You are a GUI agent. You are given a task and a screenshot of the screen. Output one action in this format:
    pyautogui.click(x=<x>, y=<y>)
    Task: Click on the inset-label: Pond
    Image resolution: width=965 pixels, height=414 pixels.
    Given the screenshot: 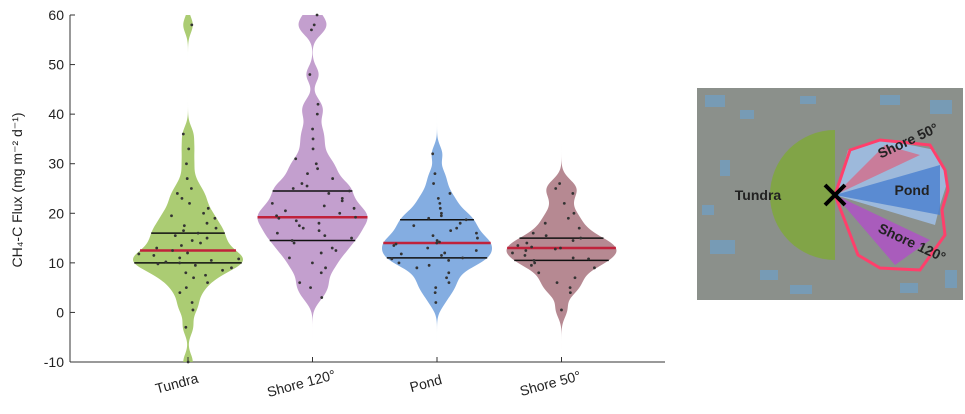 What is the action you would take?
    pyautogui.click(x=912, y=190)
    